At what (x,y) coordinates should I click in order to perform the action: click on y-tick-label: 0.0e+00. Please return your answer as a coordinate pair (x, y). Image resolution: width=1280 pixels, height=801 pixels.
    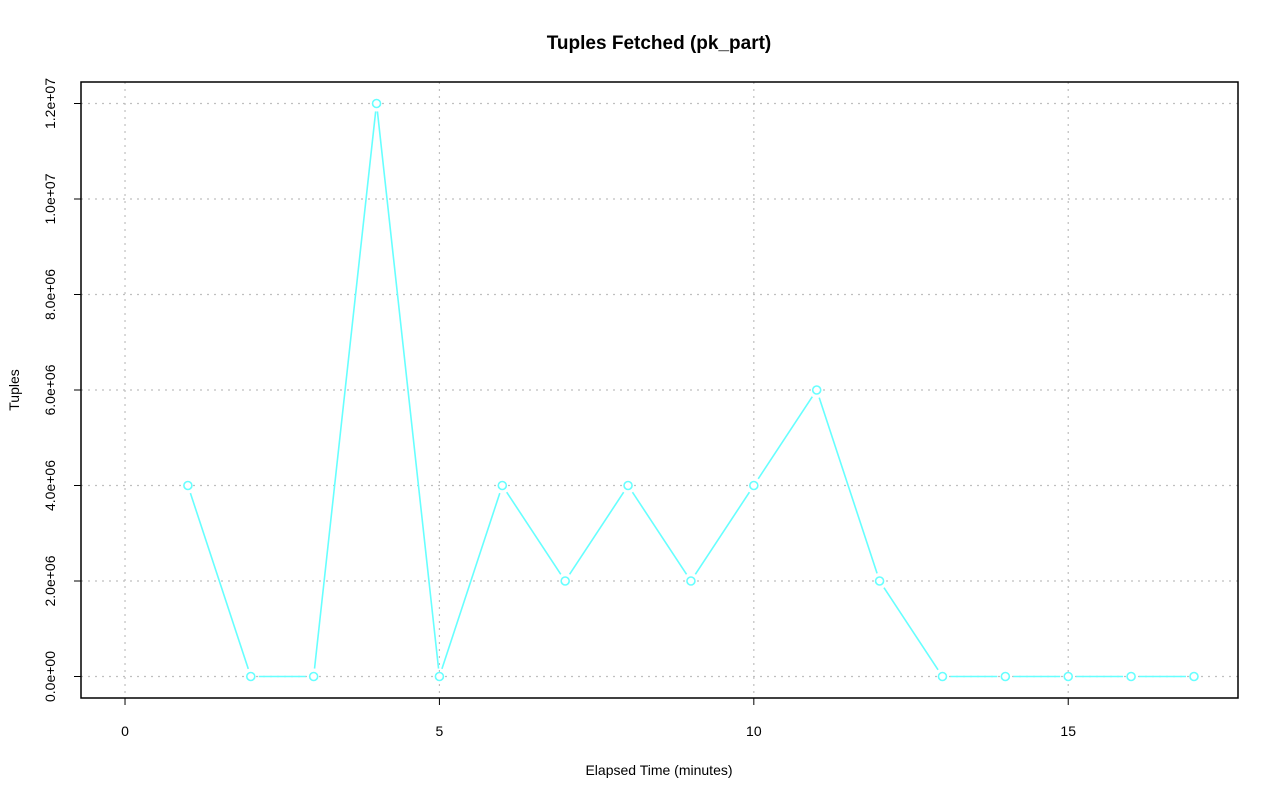
    Looking at the image, I should click on (50, 676).